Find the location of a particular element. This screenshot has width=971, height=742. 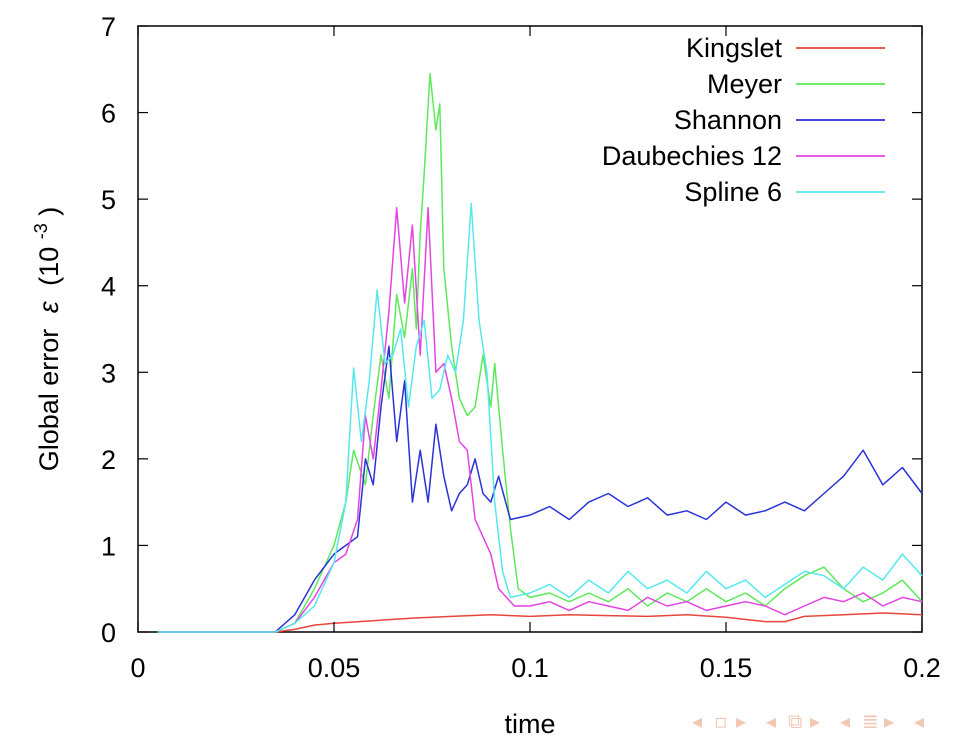

y-tick-label: 0 is located at coordinates (108, 633).